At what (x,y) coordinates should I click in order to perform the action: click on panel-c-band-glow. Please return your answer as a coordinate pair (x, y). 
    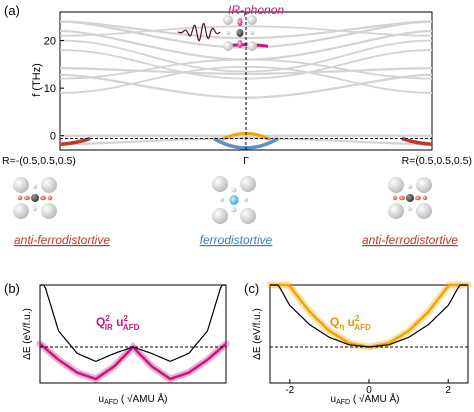
    Looking at the image, I should click on (369, 316).